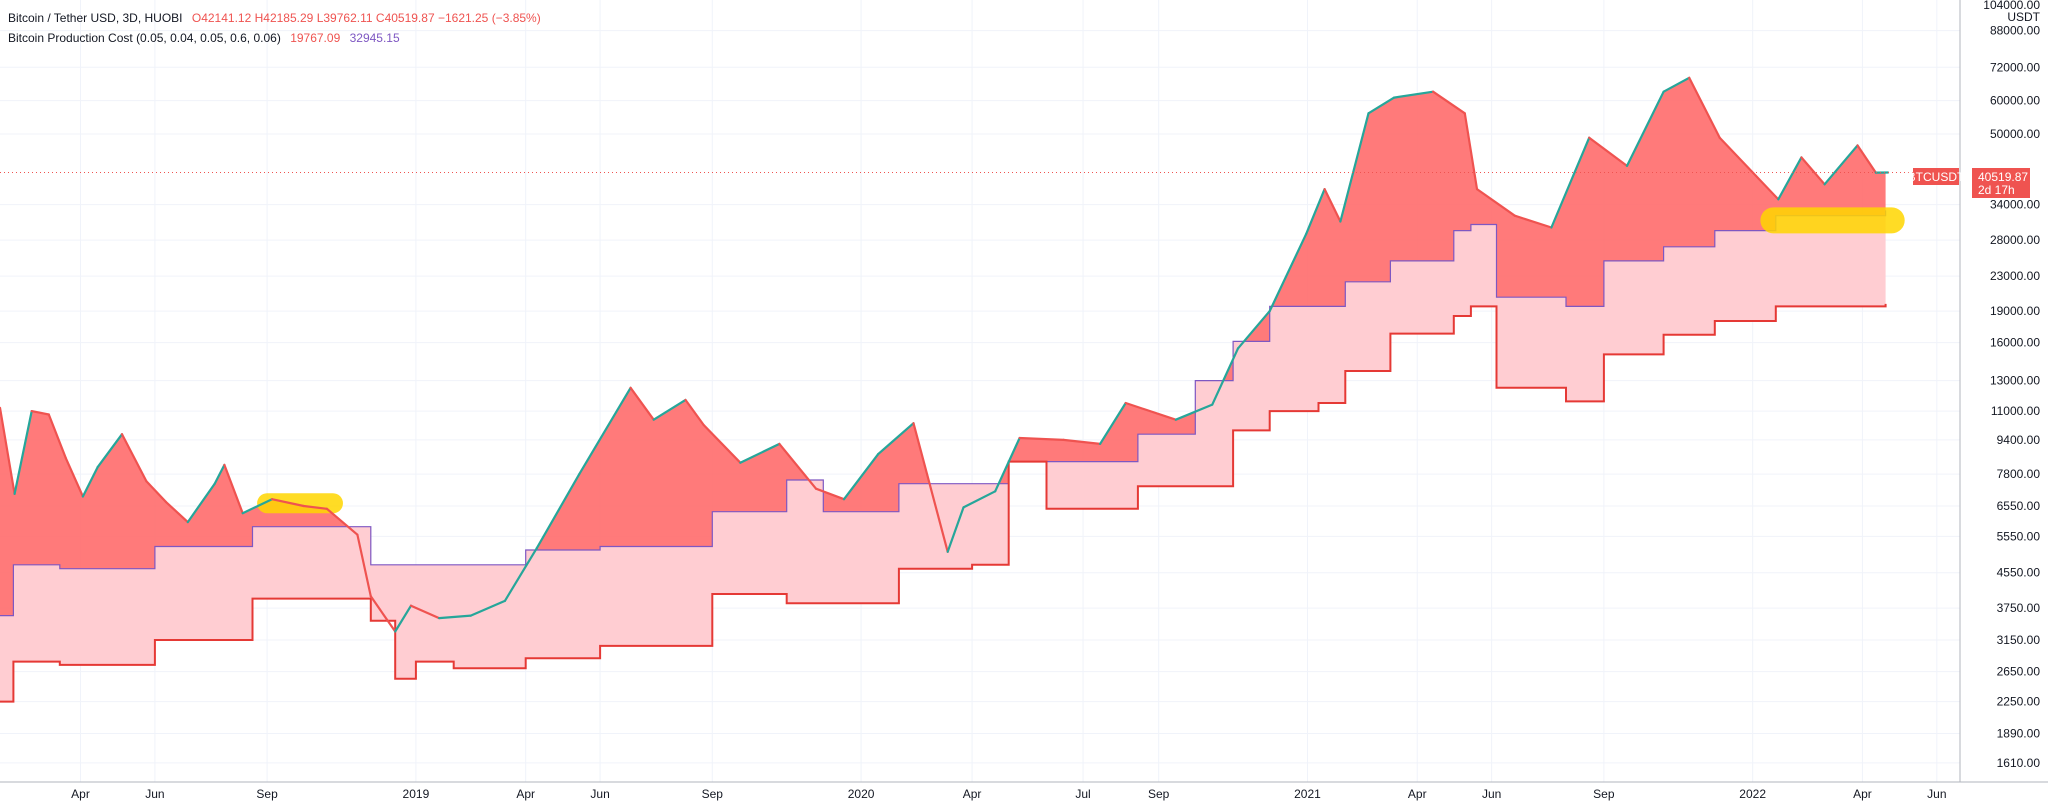  Describe the element at coordinates (1307, 794) in the screenshot. I see `time-tick-label: 2021` at that location.